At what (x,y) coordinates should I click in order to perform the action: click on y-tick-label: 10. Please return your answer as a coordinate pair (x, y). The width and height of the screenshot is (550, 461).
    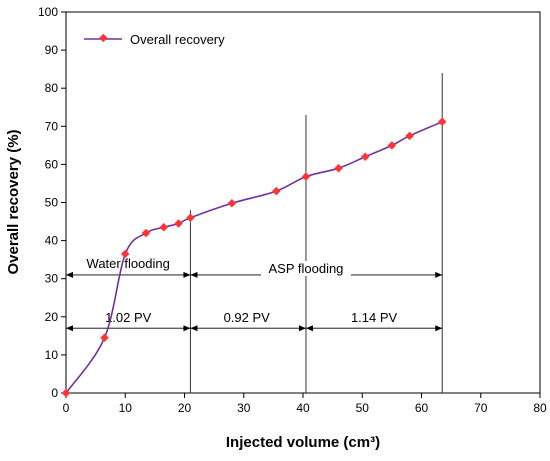
    Looking at the image, I should click on (52, 355).